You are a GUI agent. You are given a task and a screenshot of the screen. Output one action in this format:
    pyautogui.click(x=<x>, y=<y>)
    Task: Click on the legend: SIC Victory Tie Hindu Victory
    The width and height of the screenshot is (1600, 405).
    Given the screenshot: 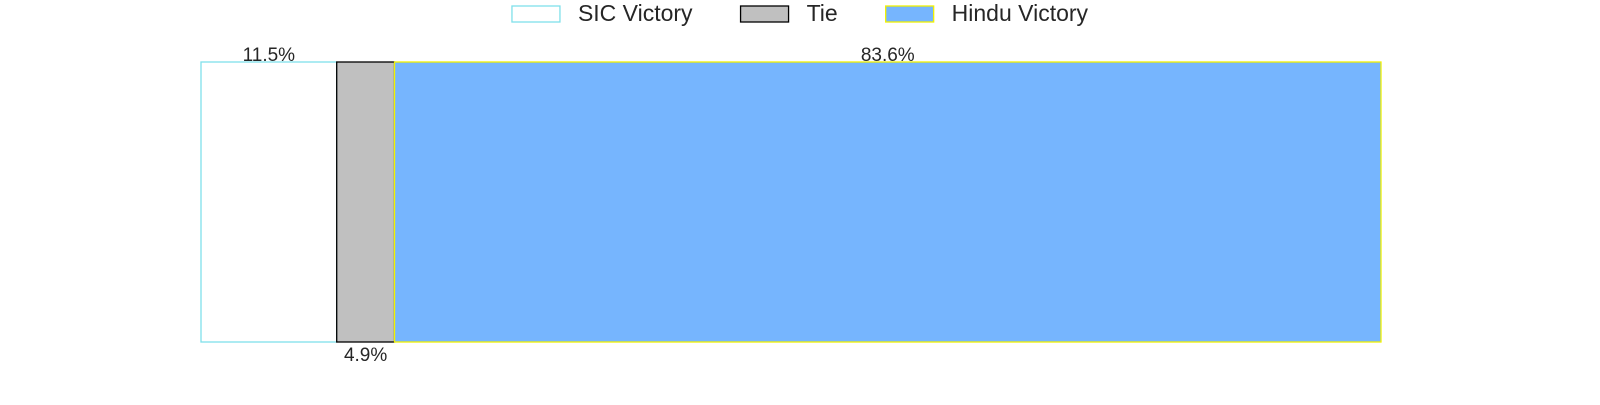 What is the action you would take?
    pyautogui.click(x=800, y=13)
    